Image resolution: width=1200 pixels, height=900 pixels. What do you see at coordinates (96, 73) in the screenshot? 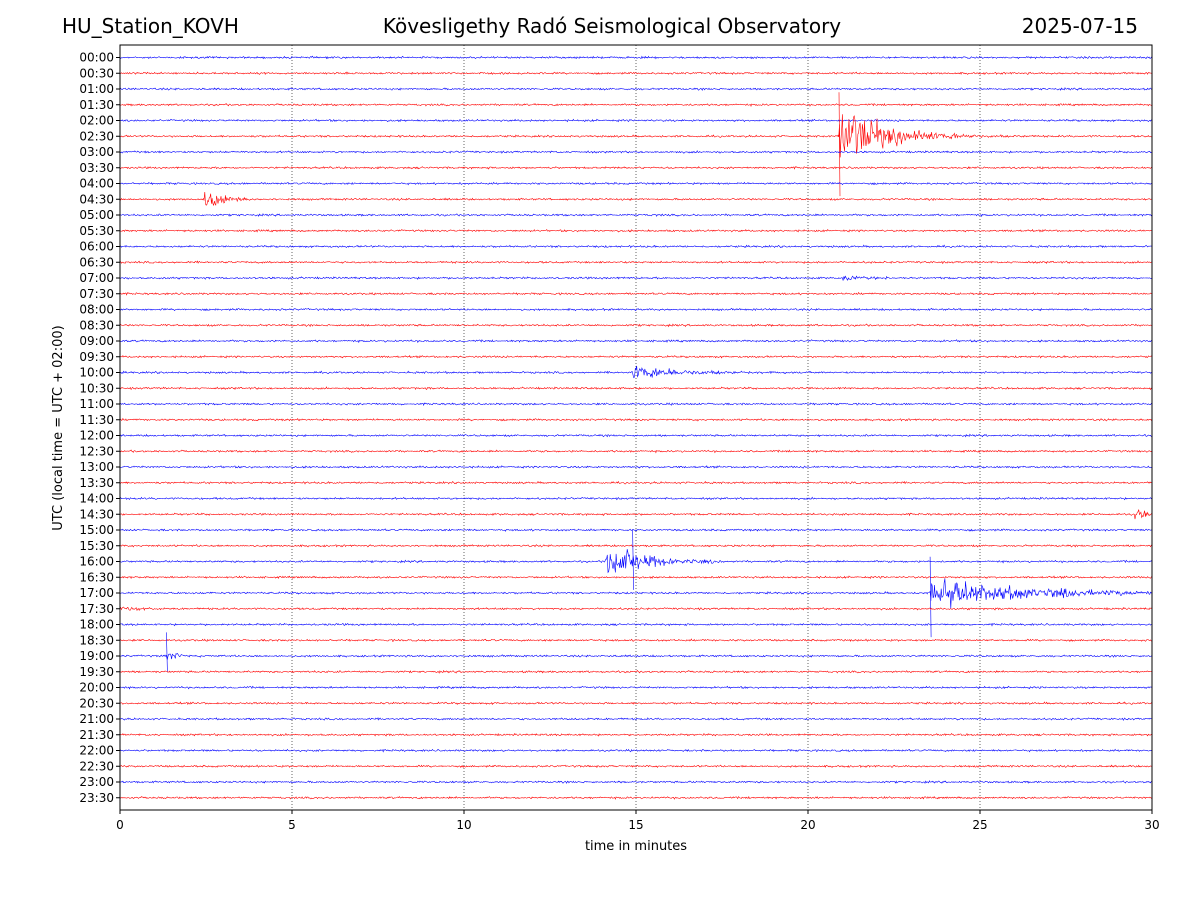
I see `y-tick-label: 00:30` at bounding box center [96, 73].